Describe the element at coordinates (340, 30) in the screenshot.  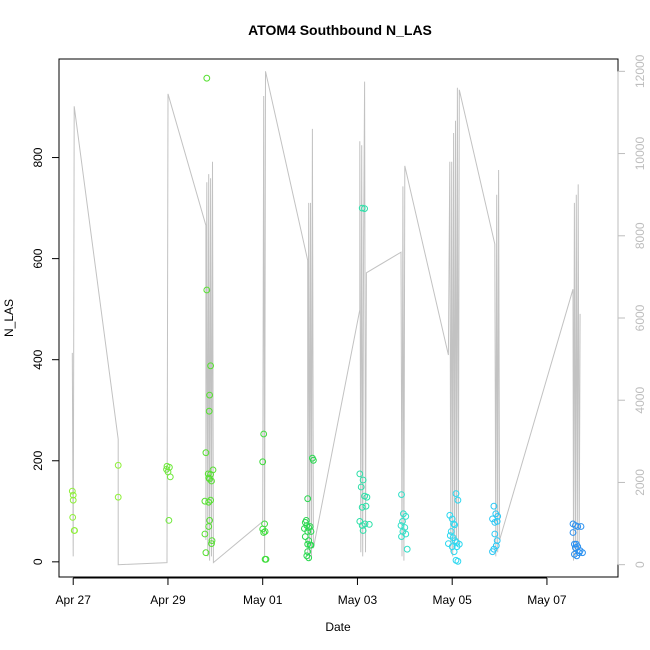
I see `chart-title: ATOM4 Southbound N_LAS` at that location.